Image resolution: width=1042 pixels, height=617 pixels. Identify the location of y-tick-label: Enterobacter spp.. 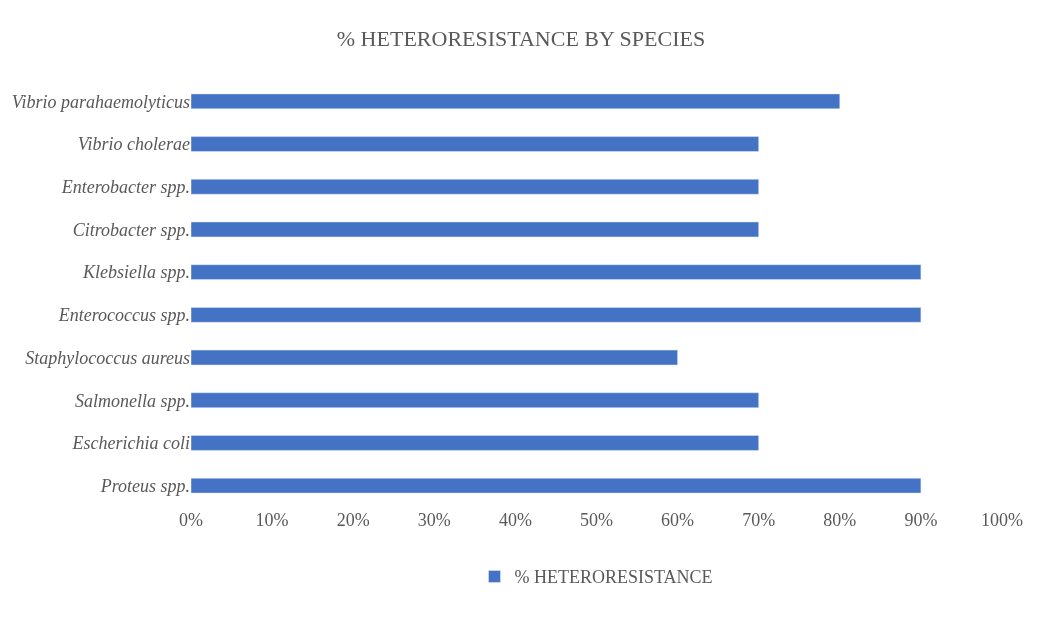
(125, 187).